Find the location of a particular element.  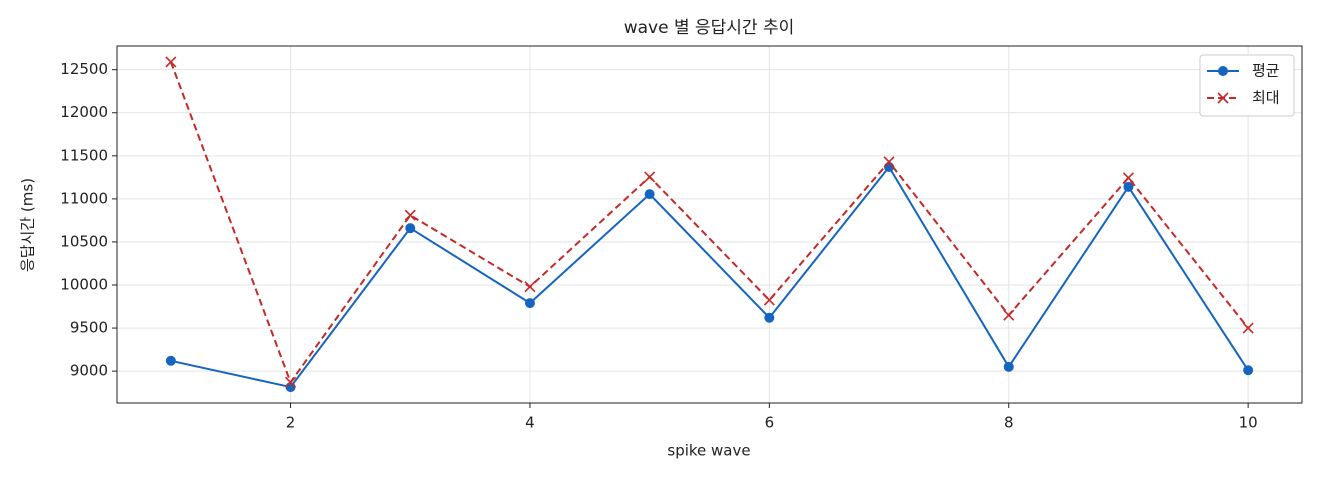

chart-title: wave 별 응답시간 추이 is located at coordinates (709, 28).